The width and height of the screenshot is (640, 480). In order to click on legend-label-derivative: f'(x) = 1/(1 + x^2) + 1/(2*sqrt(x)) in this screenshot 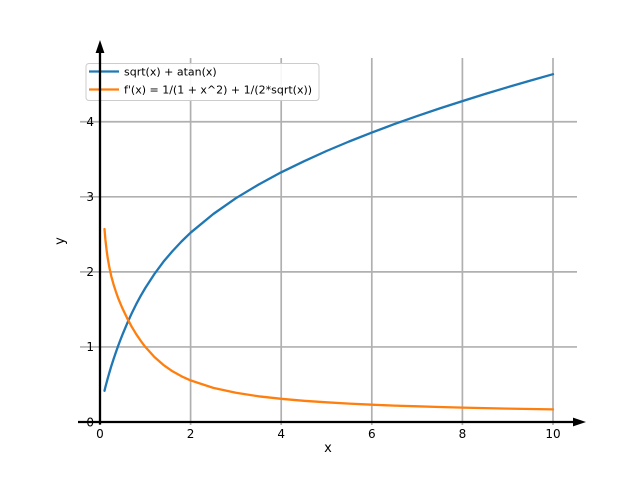, I will do `click(218, 90)`.